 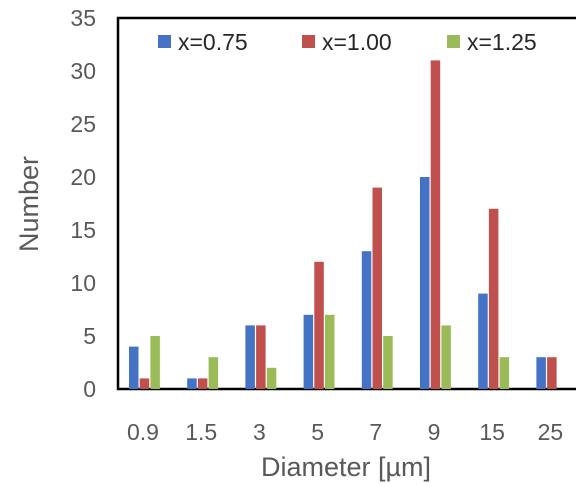 What do you see at coordinates (83, 124) in the screenshot?
I see `y-tick-label: 25` at bounding box center [83, 124].